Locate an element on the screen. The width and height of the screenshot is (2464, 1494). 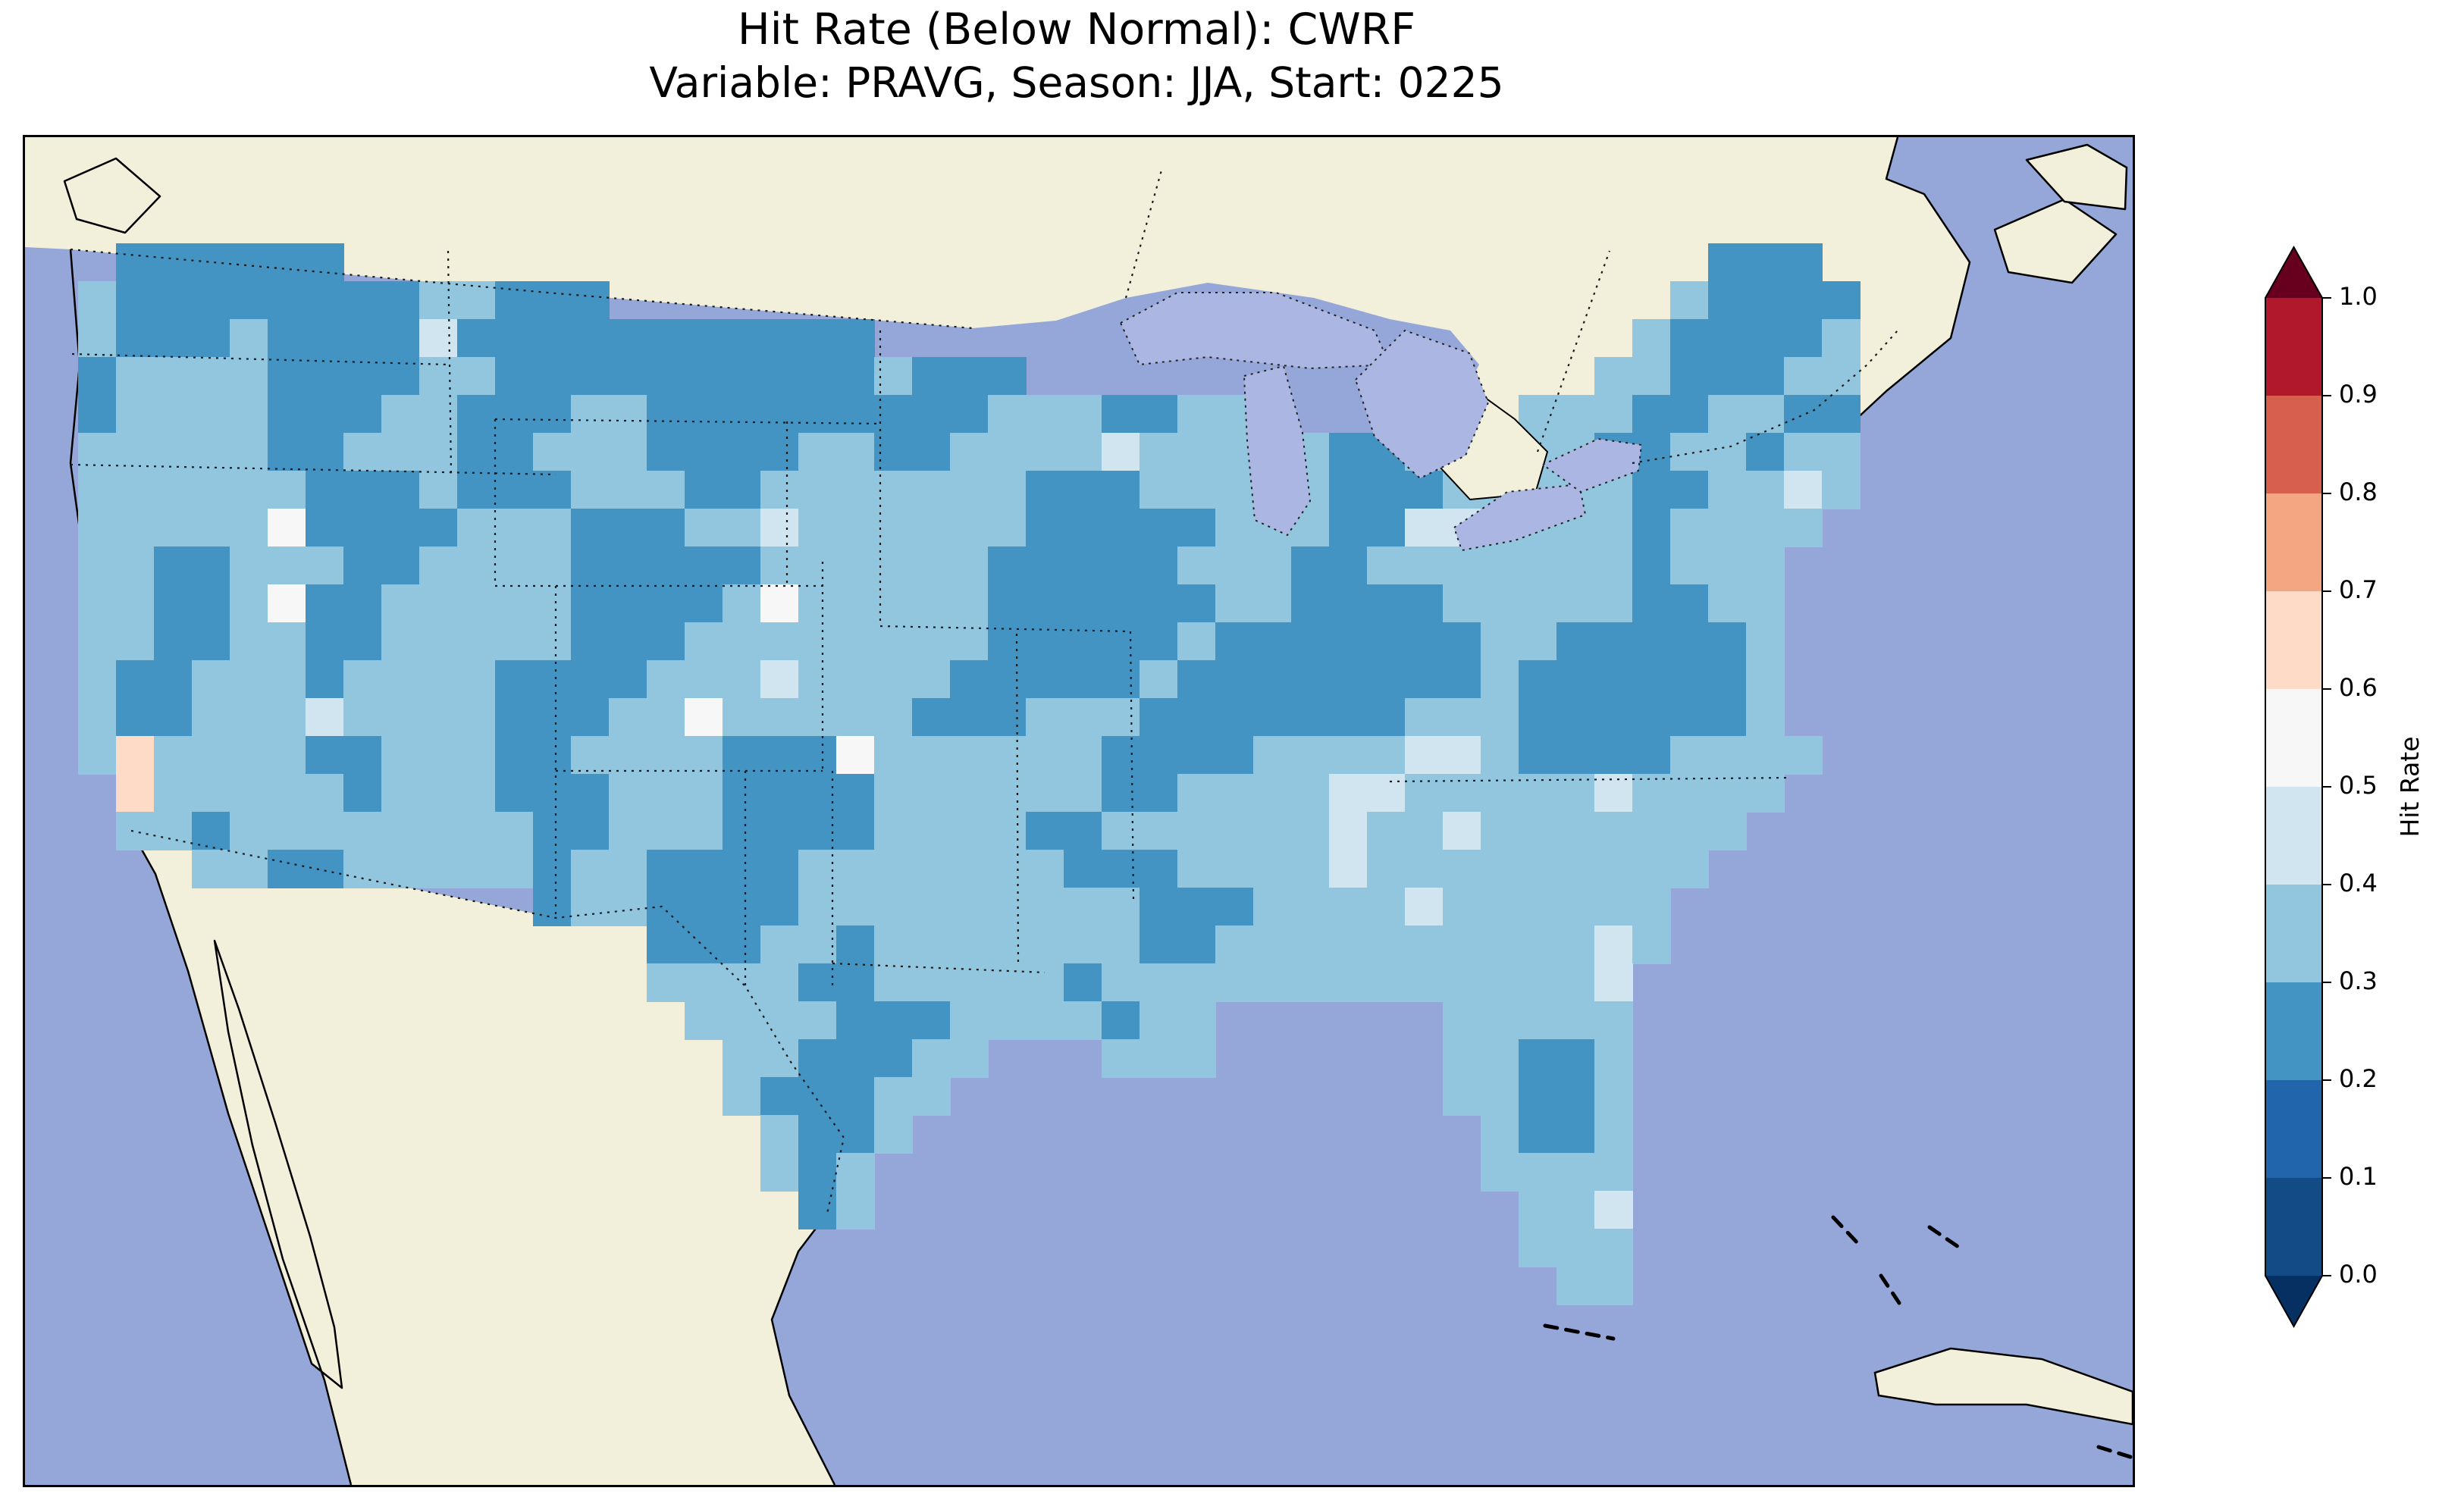
colorbar-segment is located at coordinates (2293, 542).